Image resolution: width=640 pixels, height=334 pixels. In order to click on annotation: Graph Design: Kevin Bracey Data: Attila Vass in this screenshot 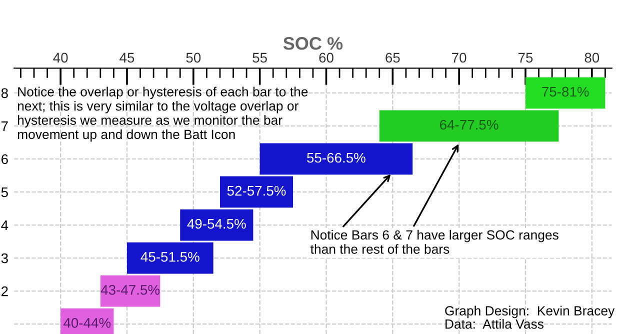, I will do `click(530, 317)`.